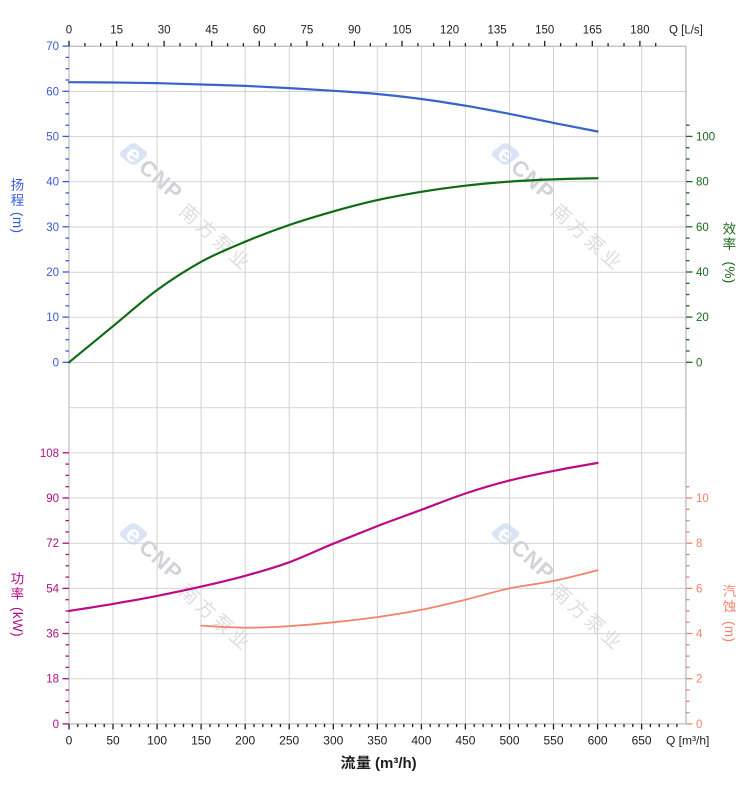  Describe the element at coordinates (52, 47) in the screenshot. I see `svg-text: 70` at that location.